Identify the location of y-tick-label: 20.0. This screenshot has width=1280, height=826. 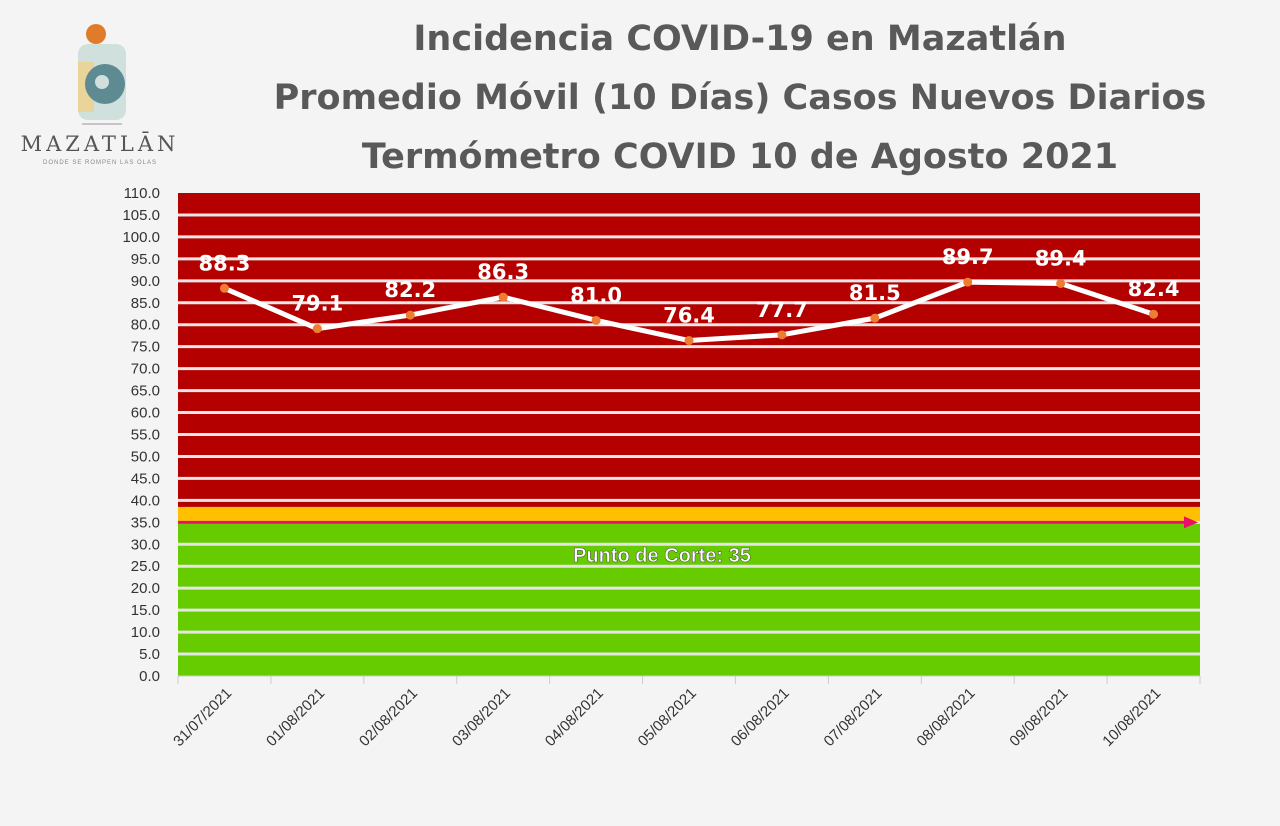
(145, 588).